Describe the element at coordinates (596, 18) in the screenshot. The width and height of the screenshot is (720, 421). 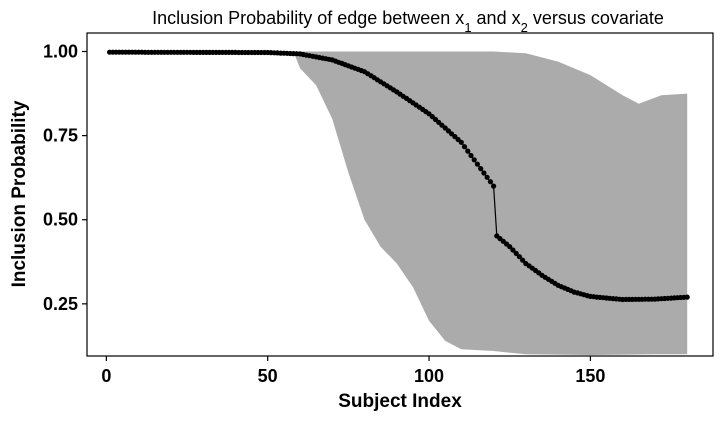
I see `title-suffix: versus covariate` at that location.